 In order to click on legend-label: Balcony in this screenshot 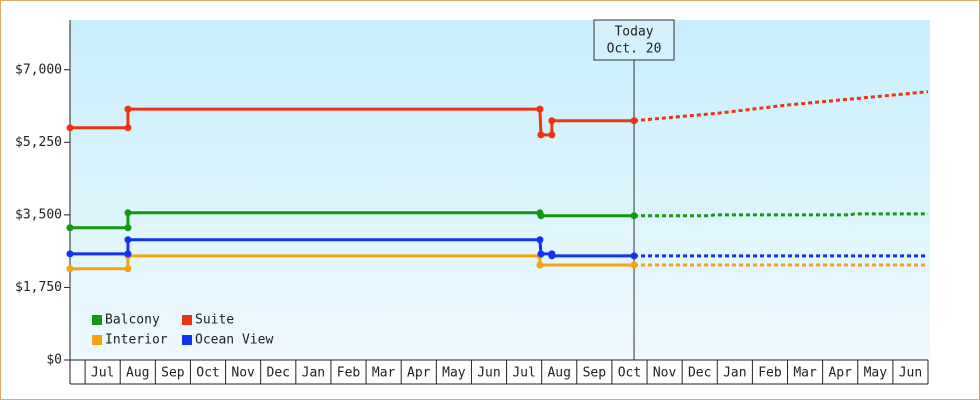, I will do `click(132, 320)`.